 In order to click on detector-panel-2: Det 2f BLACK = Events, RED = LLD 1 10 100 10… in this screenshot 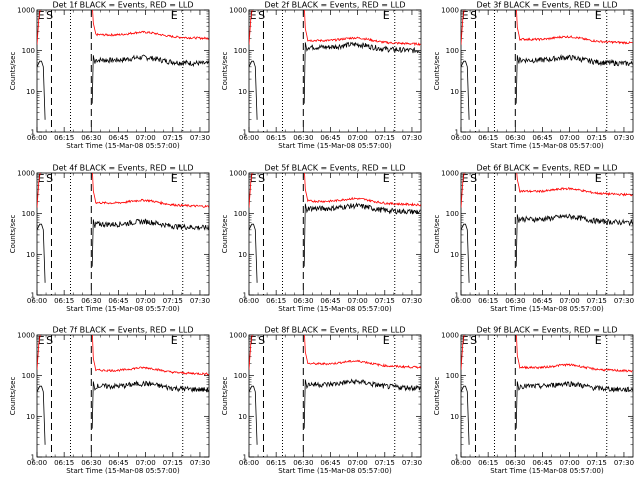, I will do `click(321, 76)`.